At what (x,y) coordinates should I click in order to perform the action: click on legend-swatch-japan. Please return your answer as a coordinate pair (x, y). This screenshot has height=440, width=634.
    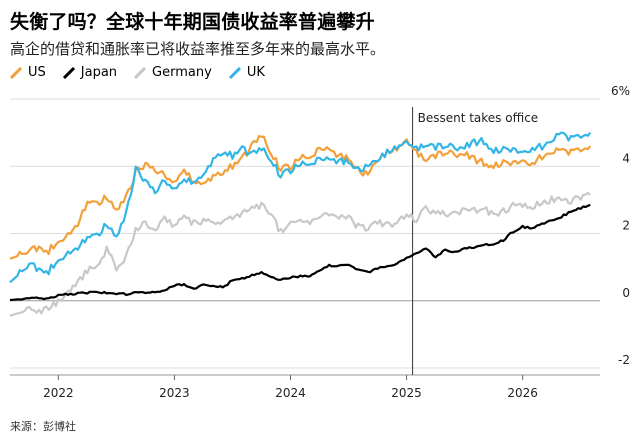
    Looking at the image, I should click on (68, 72).